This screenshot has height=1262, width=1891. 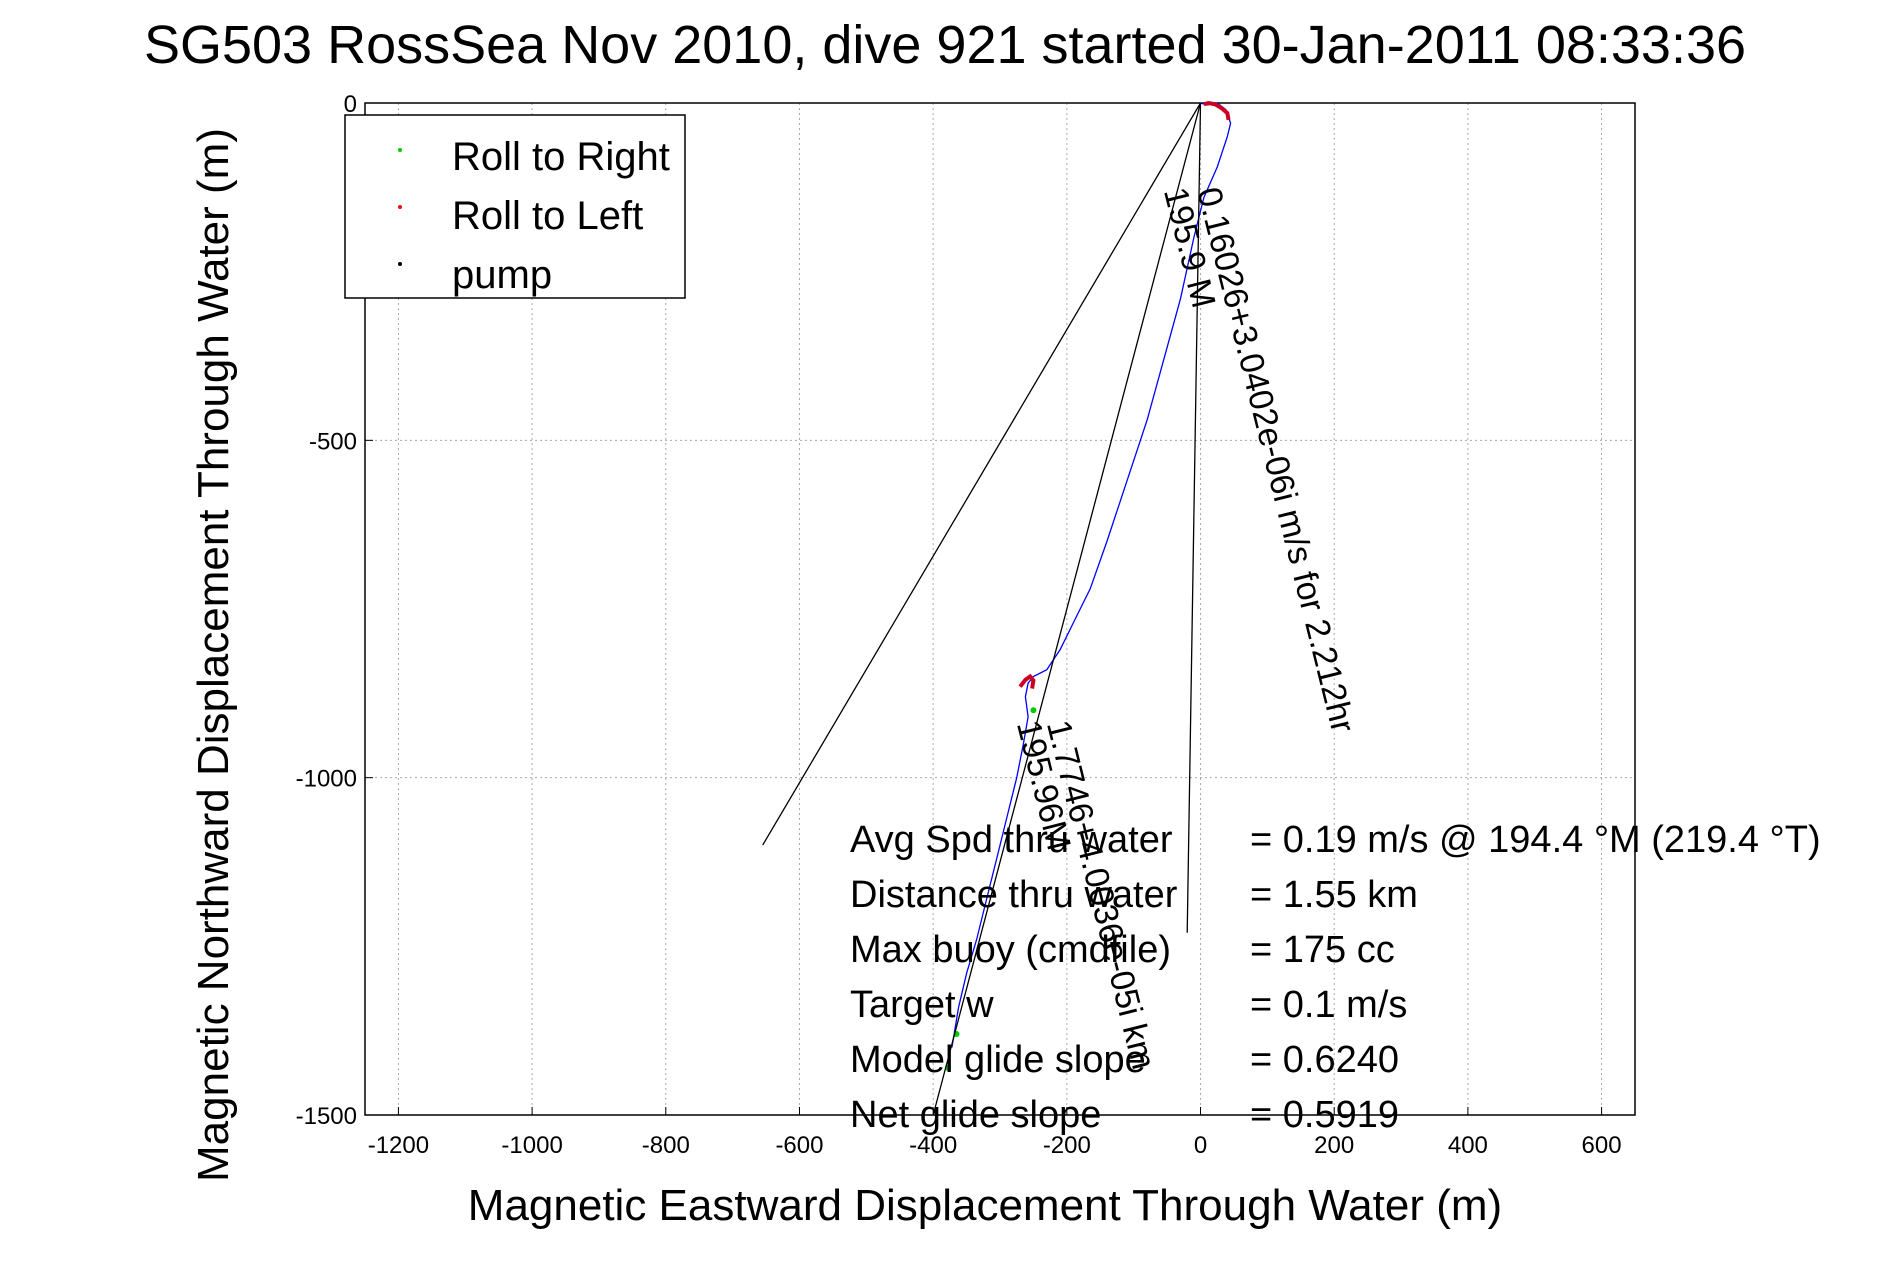 I want to click on y-tick-label: -1500, so click(x=326, y=1116).